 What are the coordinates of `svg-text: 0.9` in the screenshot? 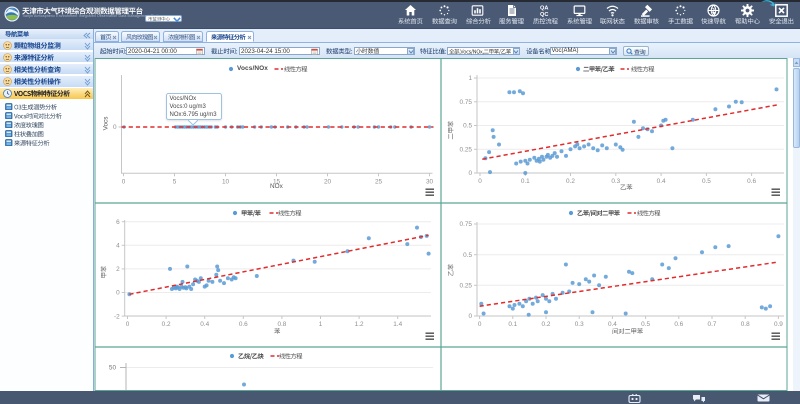 It's located at (778, 324).